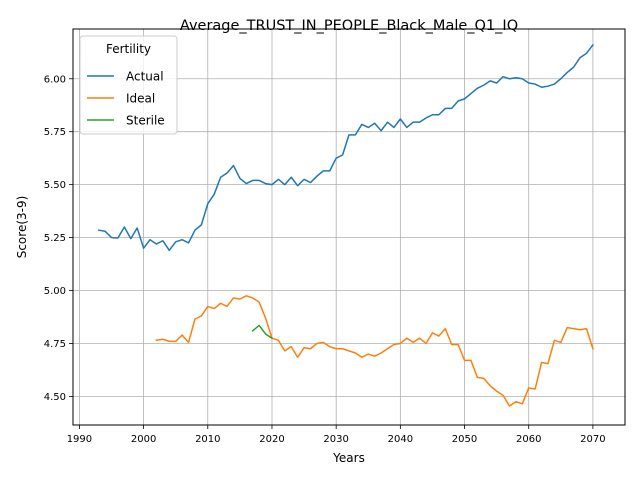  Describe the element at coordinates (128, 49) in the screenshot. I see `legend-title: Fertility` at that location.